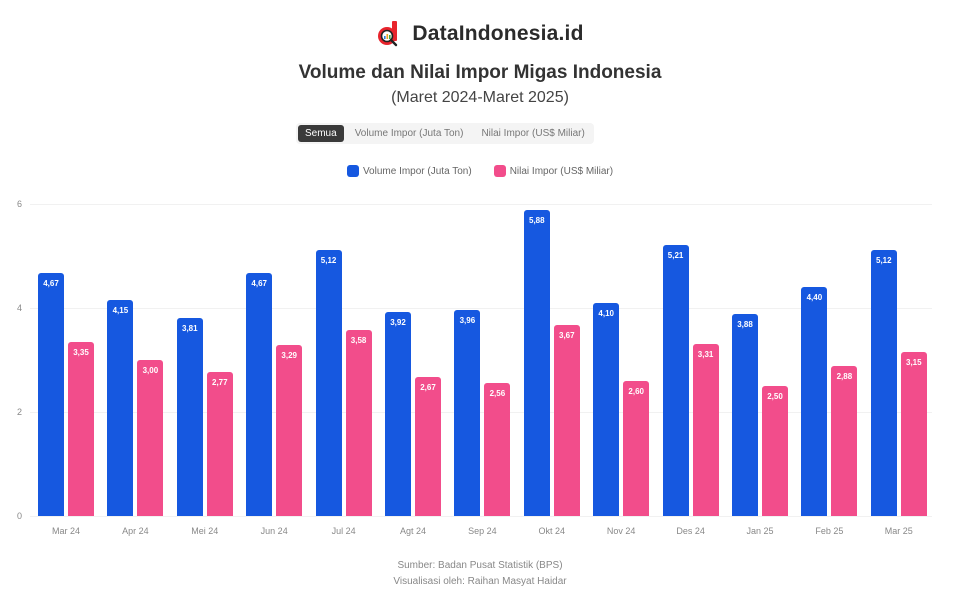 Image resolution: width=960 pixels, height=600 pixels. Describe the element at coordinates (482, 360) in the screenshot. I see `bar-group: 3,96 2,56` at that location.